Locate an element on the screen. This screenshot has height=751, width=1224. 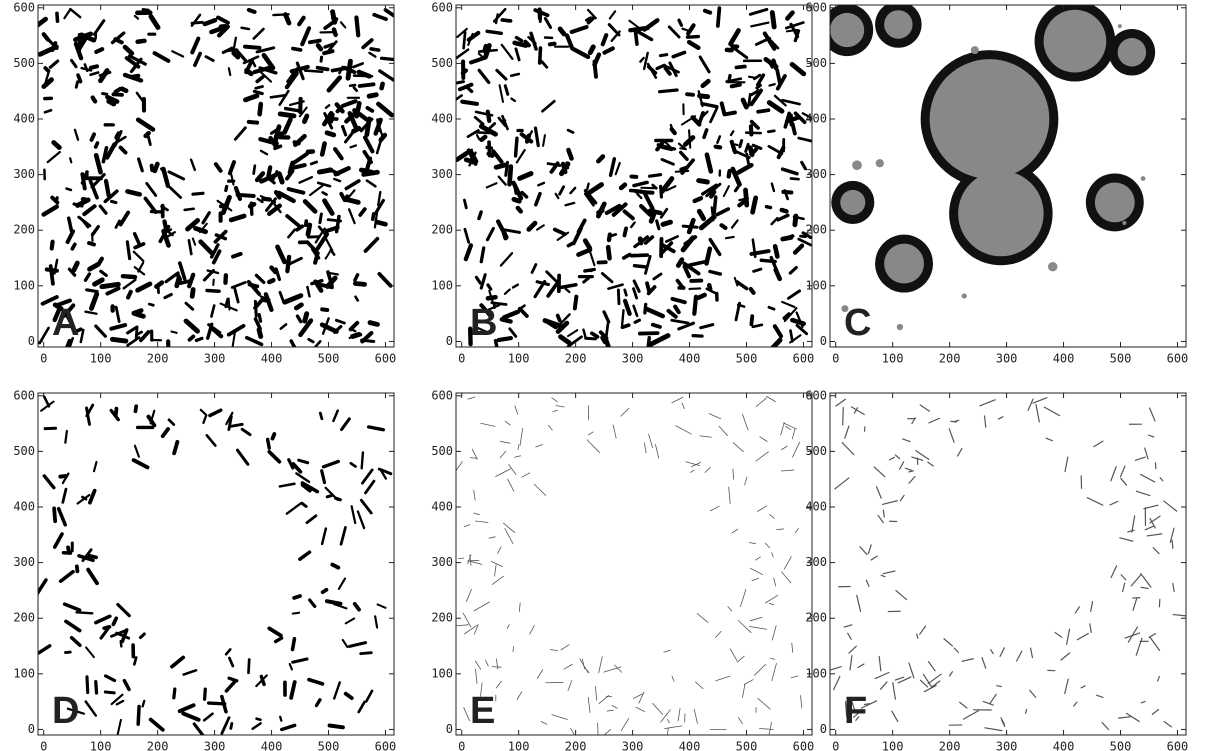
blob is located at coordinates (898, 24).